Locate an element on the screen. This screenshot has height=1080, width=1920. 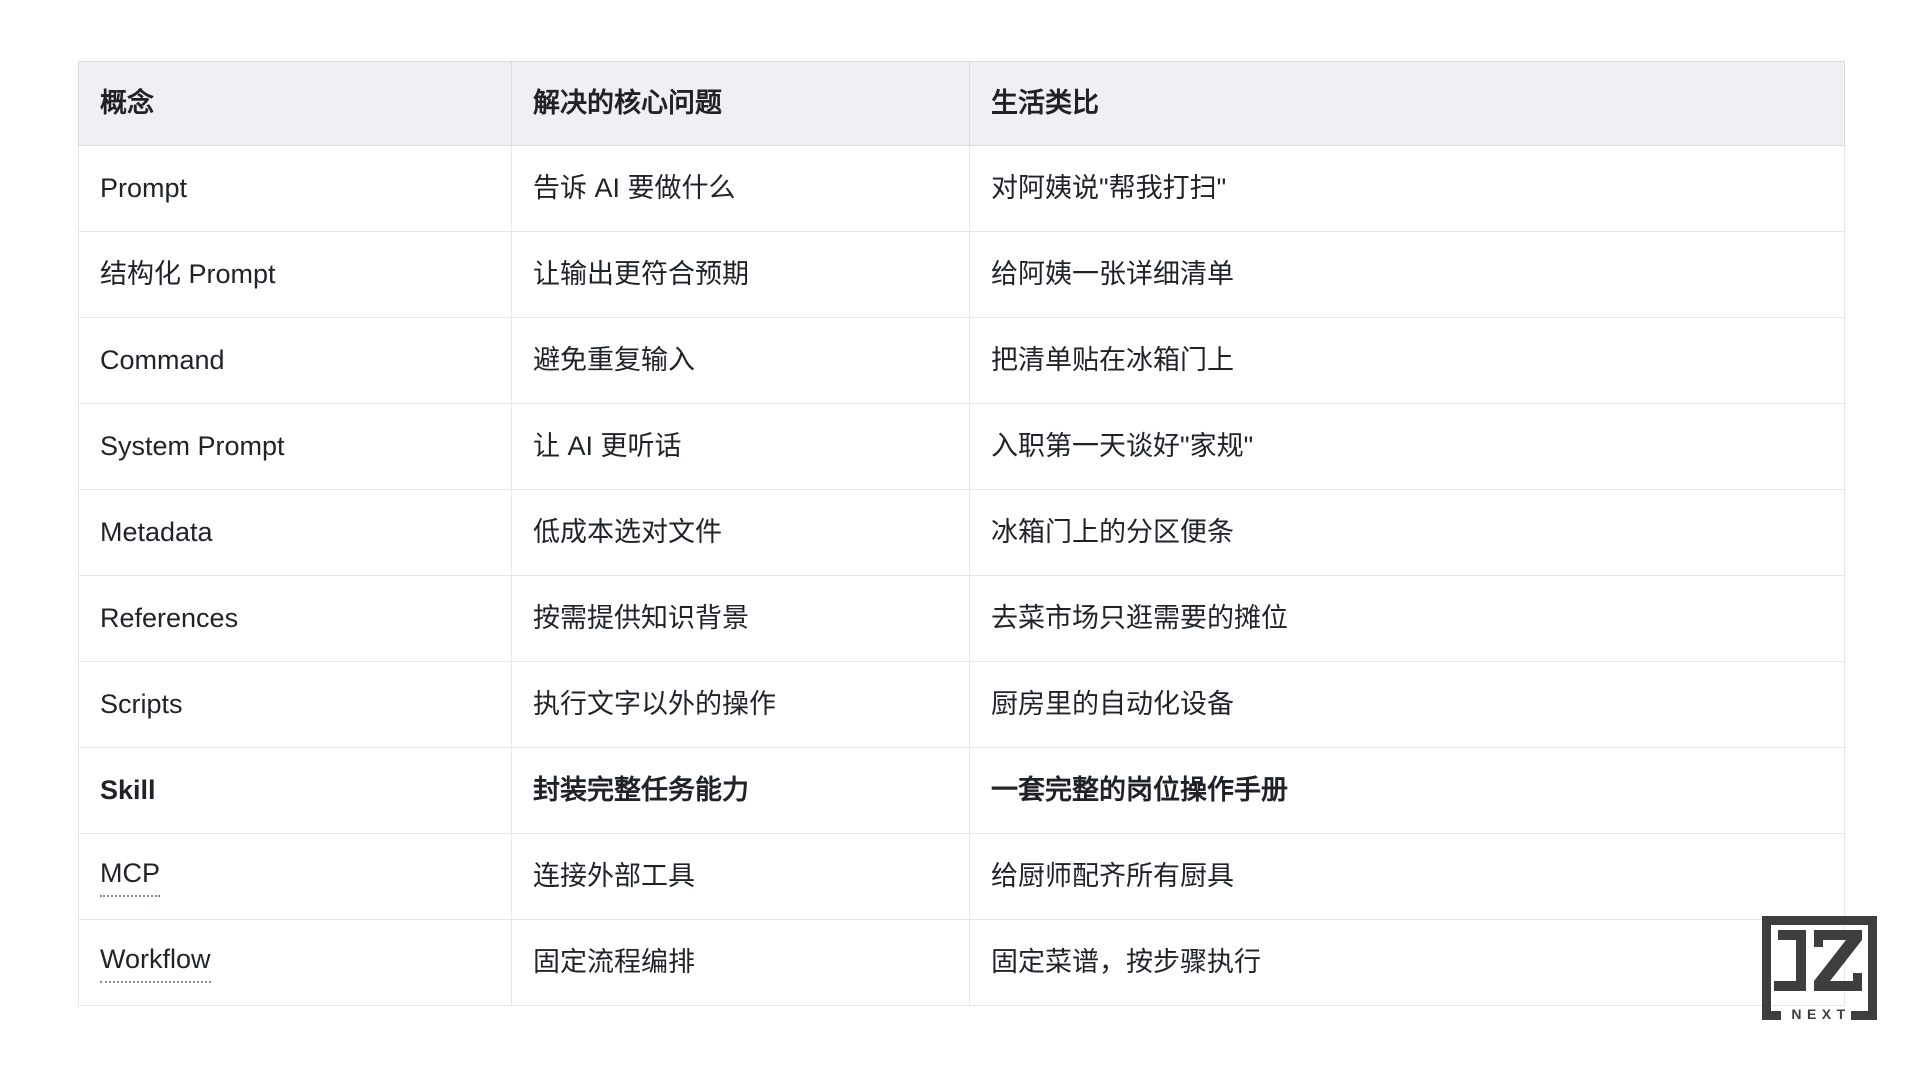
analogy-label: 固定菜谱，按步骤执行 is located at coordinates (1126, 961).